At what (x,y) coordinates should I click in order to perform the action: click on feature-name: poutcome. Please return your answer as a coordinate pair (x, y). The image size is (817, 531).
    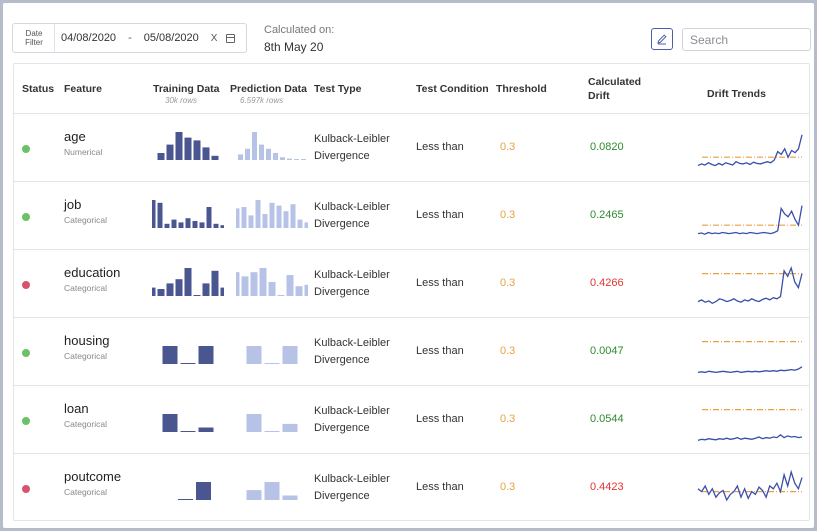
    Looking at the image, I should click on (93, 476).